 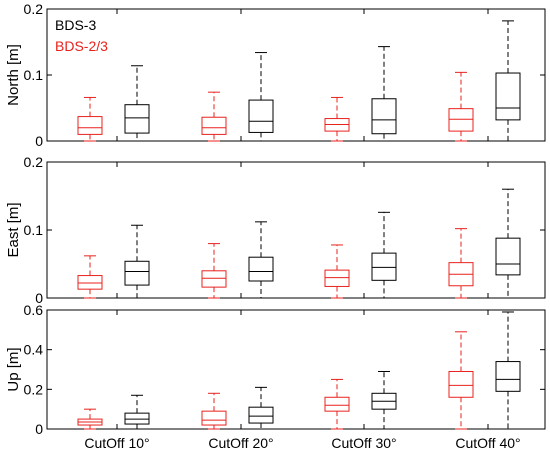 I want to click on legend-entry-bds23: BDS-2/3, so click(x=81, y=46).